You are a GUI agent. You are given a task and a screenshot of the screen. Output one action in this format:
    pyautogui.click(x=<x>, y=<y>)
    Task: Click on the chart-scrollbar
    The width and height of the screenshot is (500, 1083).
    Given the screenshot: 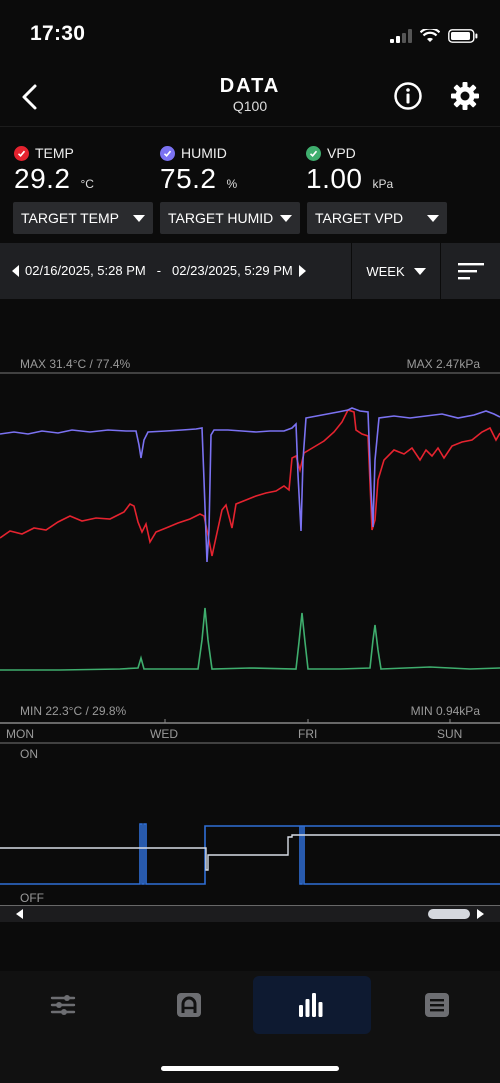 What is the action you would take?
    pyautogui.click(x=250, y=914)
    